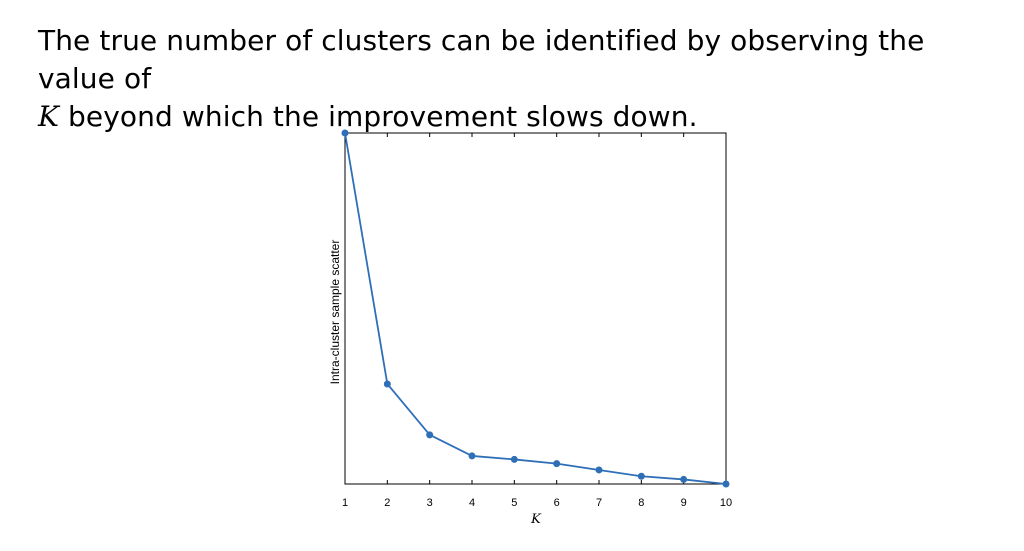 The image size is (1024, 551). I want to click on x-tick-label: 2, so click(387, 503).